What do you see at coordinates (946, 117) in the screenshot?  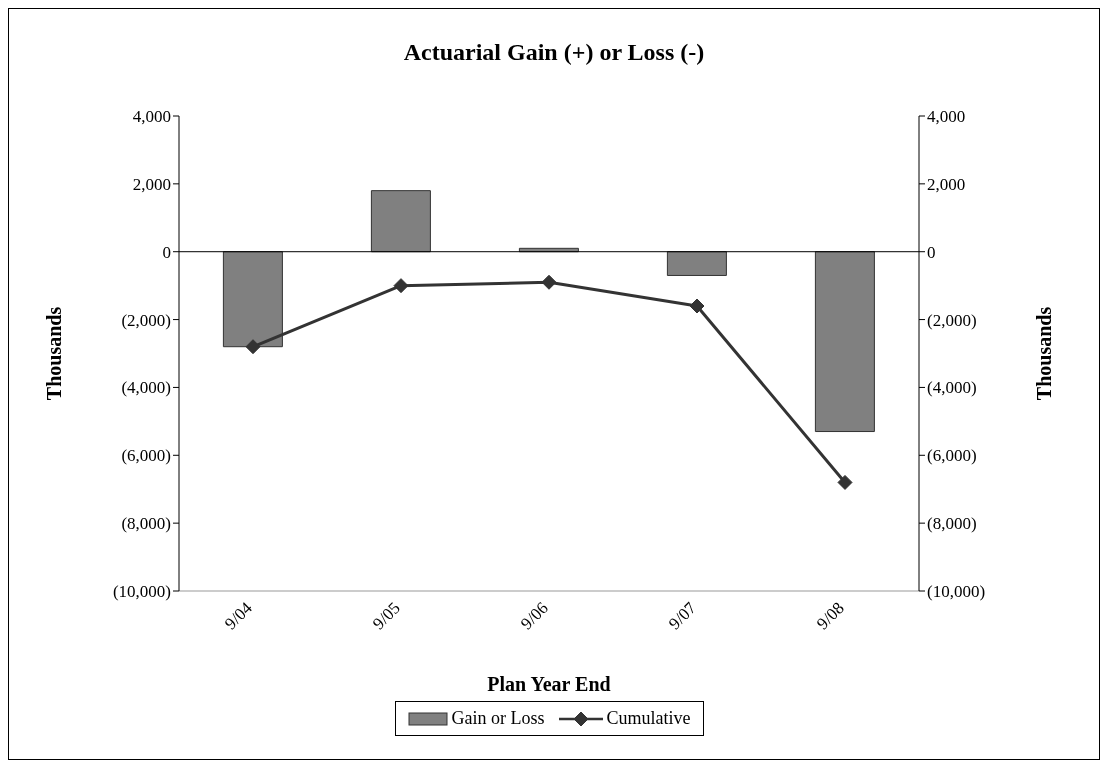 I see `y2-tick-label: 4,000` at bounding box center [946, 117].